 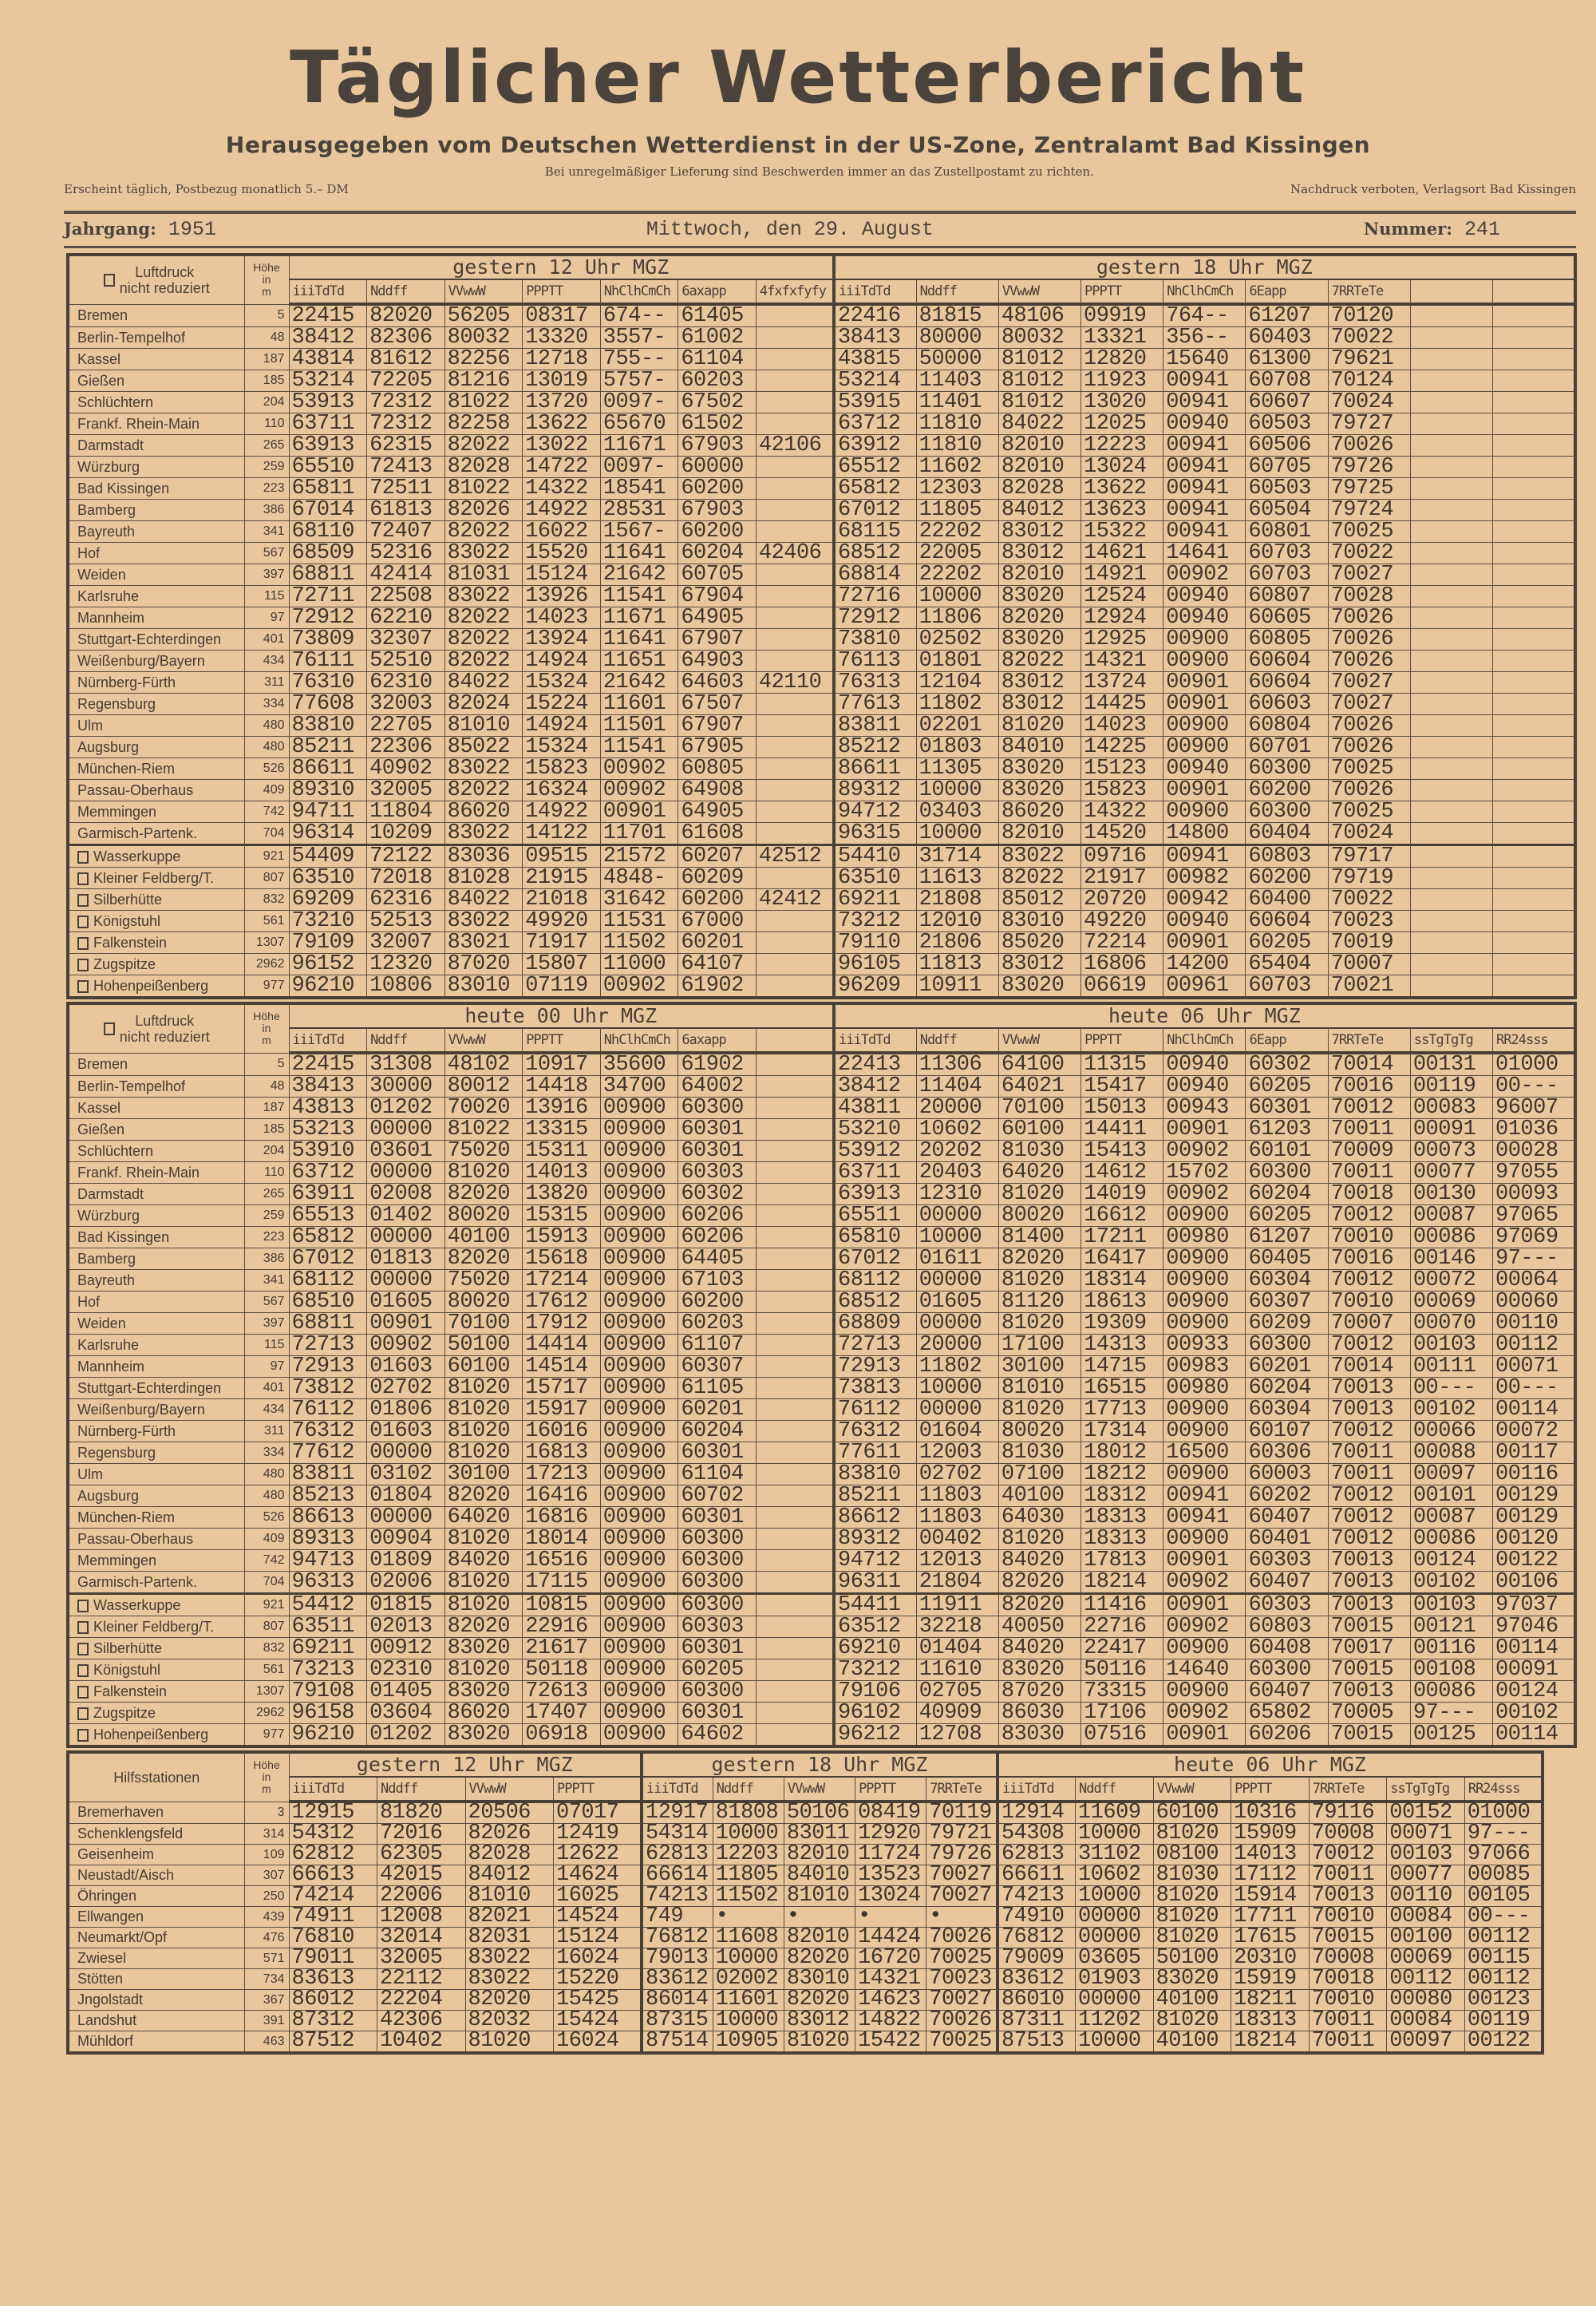 I want to click on observation-code: 81010, so click(x=1040, y=1388).